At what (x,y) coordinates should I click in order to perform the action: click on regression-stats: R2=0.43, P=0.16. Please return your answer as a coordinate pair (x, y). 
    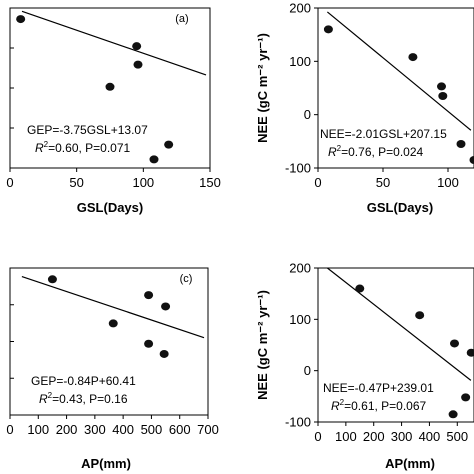
    Looking at the image, I should click on (83, 398).